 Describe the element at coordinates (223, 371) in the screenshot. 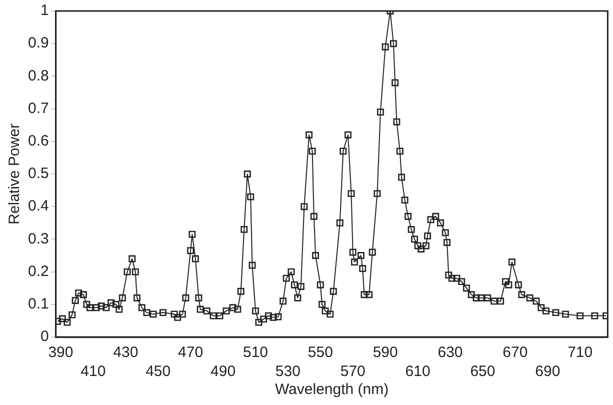

I see `x2-tick-label: 490` at that location.